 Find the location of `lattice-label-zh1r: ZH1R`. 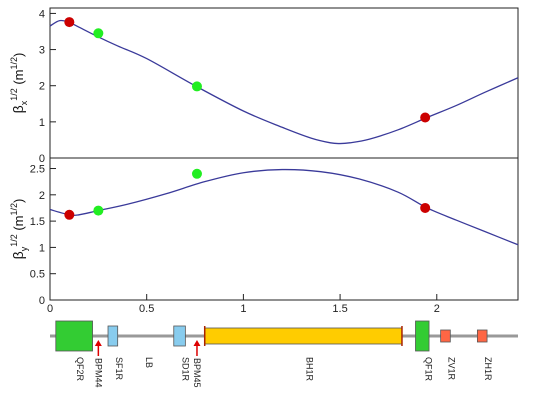

lattice-label-zh1r: ZH1R is located at coordinates (488, 369).